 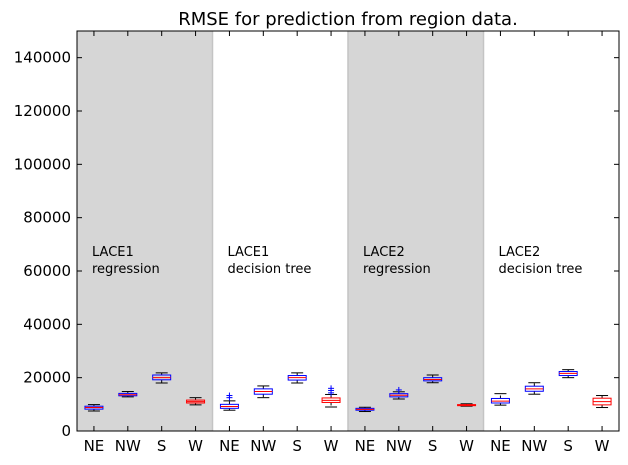 What do you see at coordinates (42, 111) in the screenshot?
I see `y-tick-label: 120000` at bounding box center [42, 111].